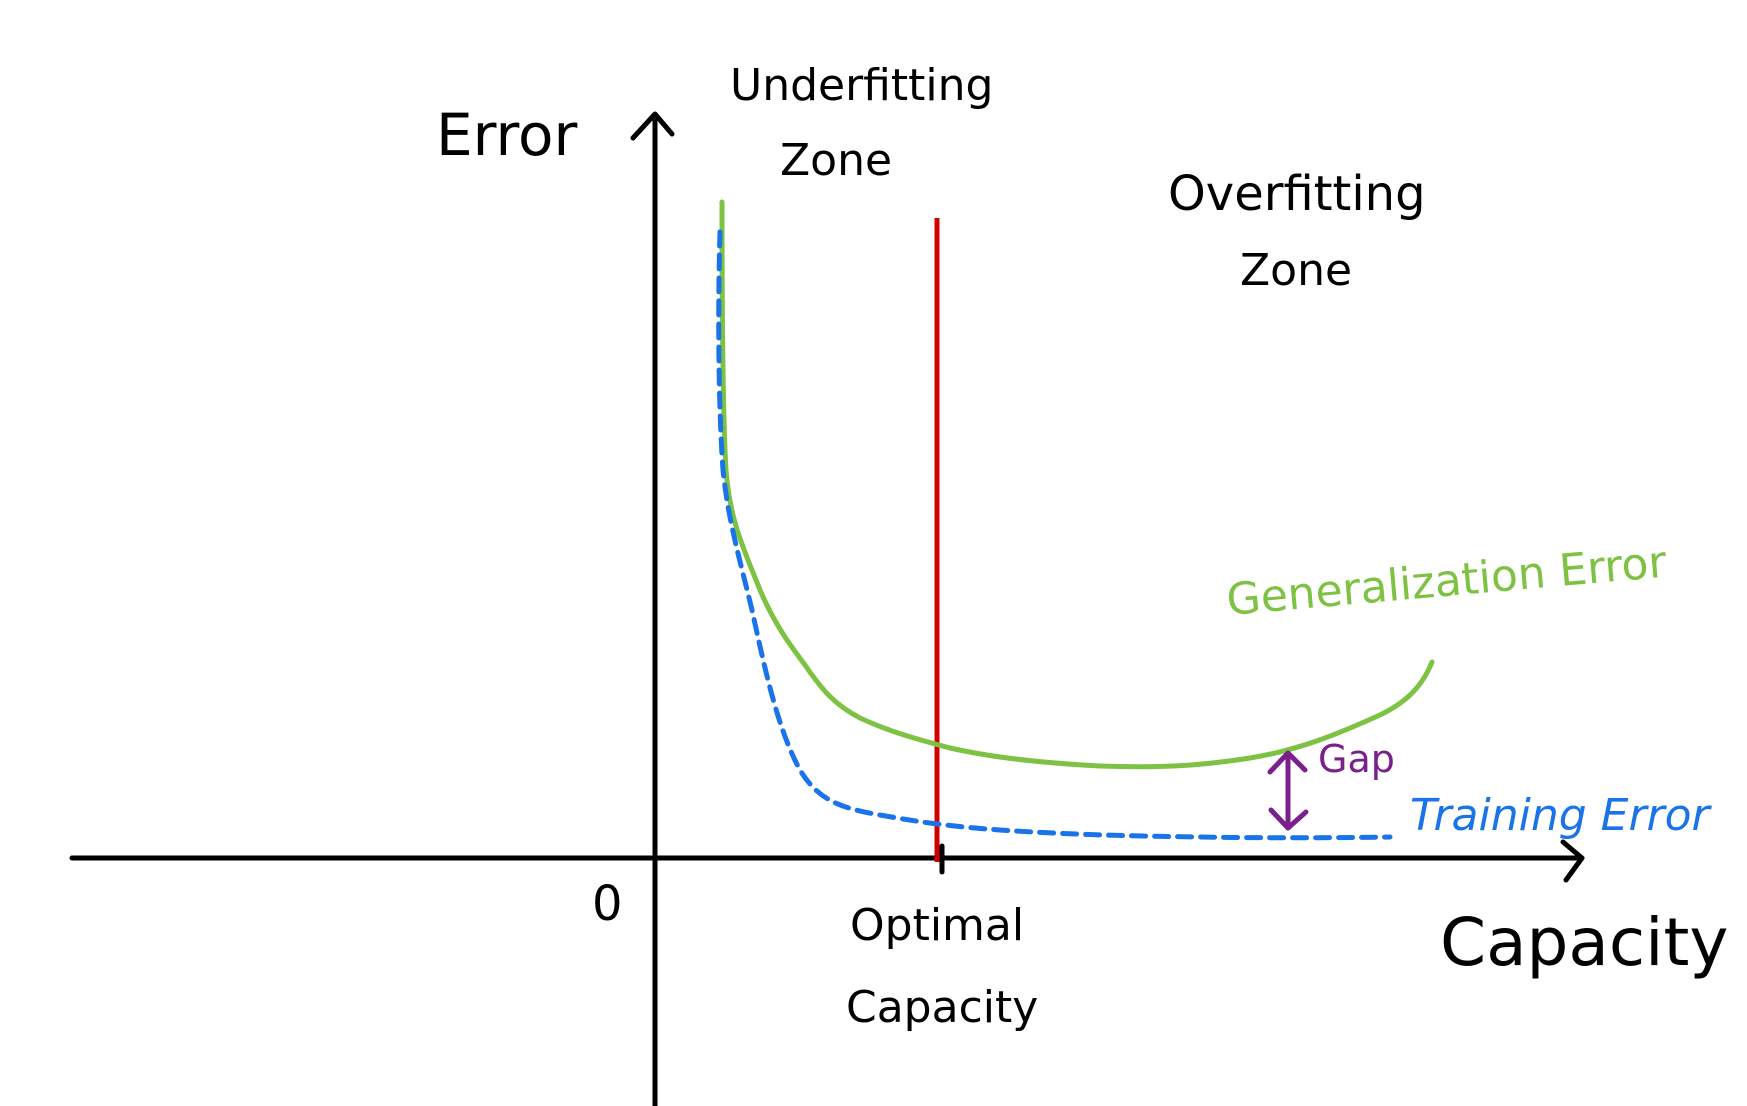 The height and width of the screenshot is (1106, 1747). Describe the element at coordinates (652, 126) in the screenshot. I see `y-axis-arrowhead` at that location.